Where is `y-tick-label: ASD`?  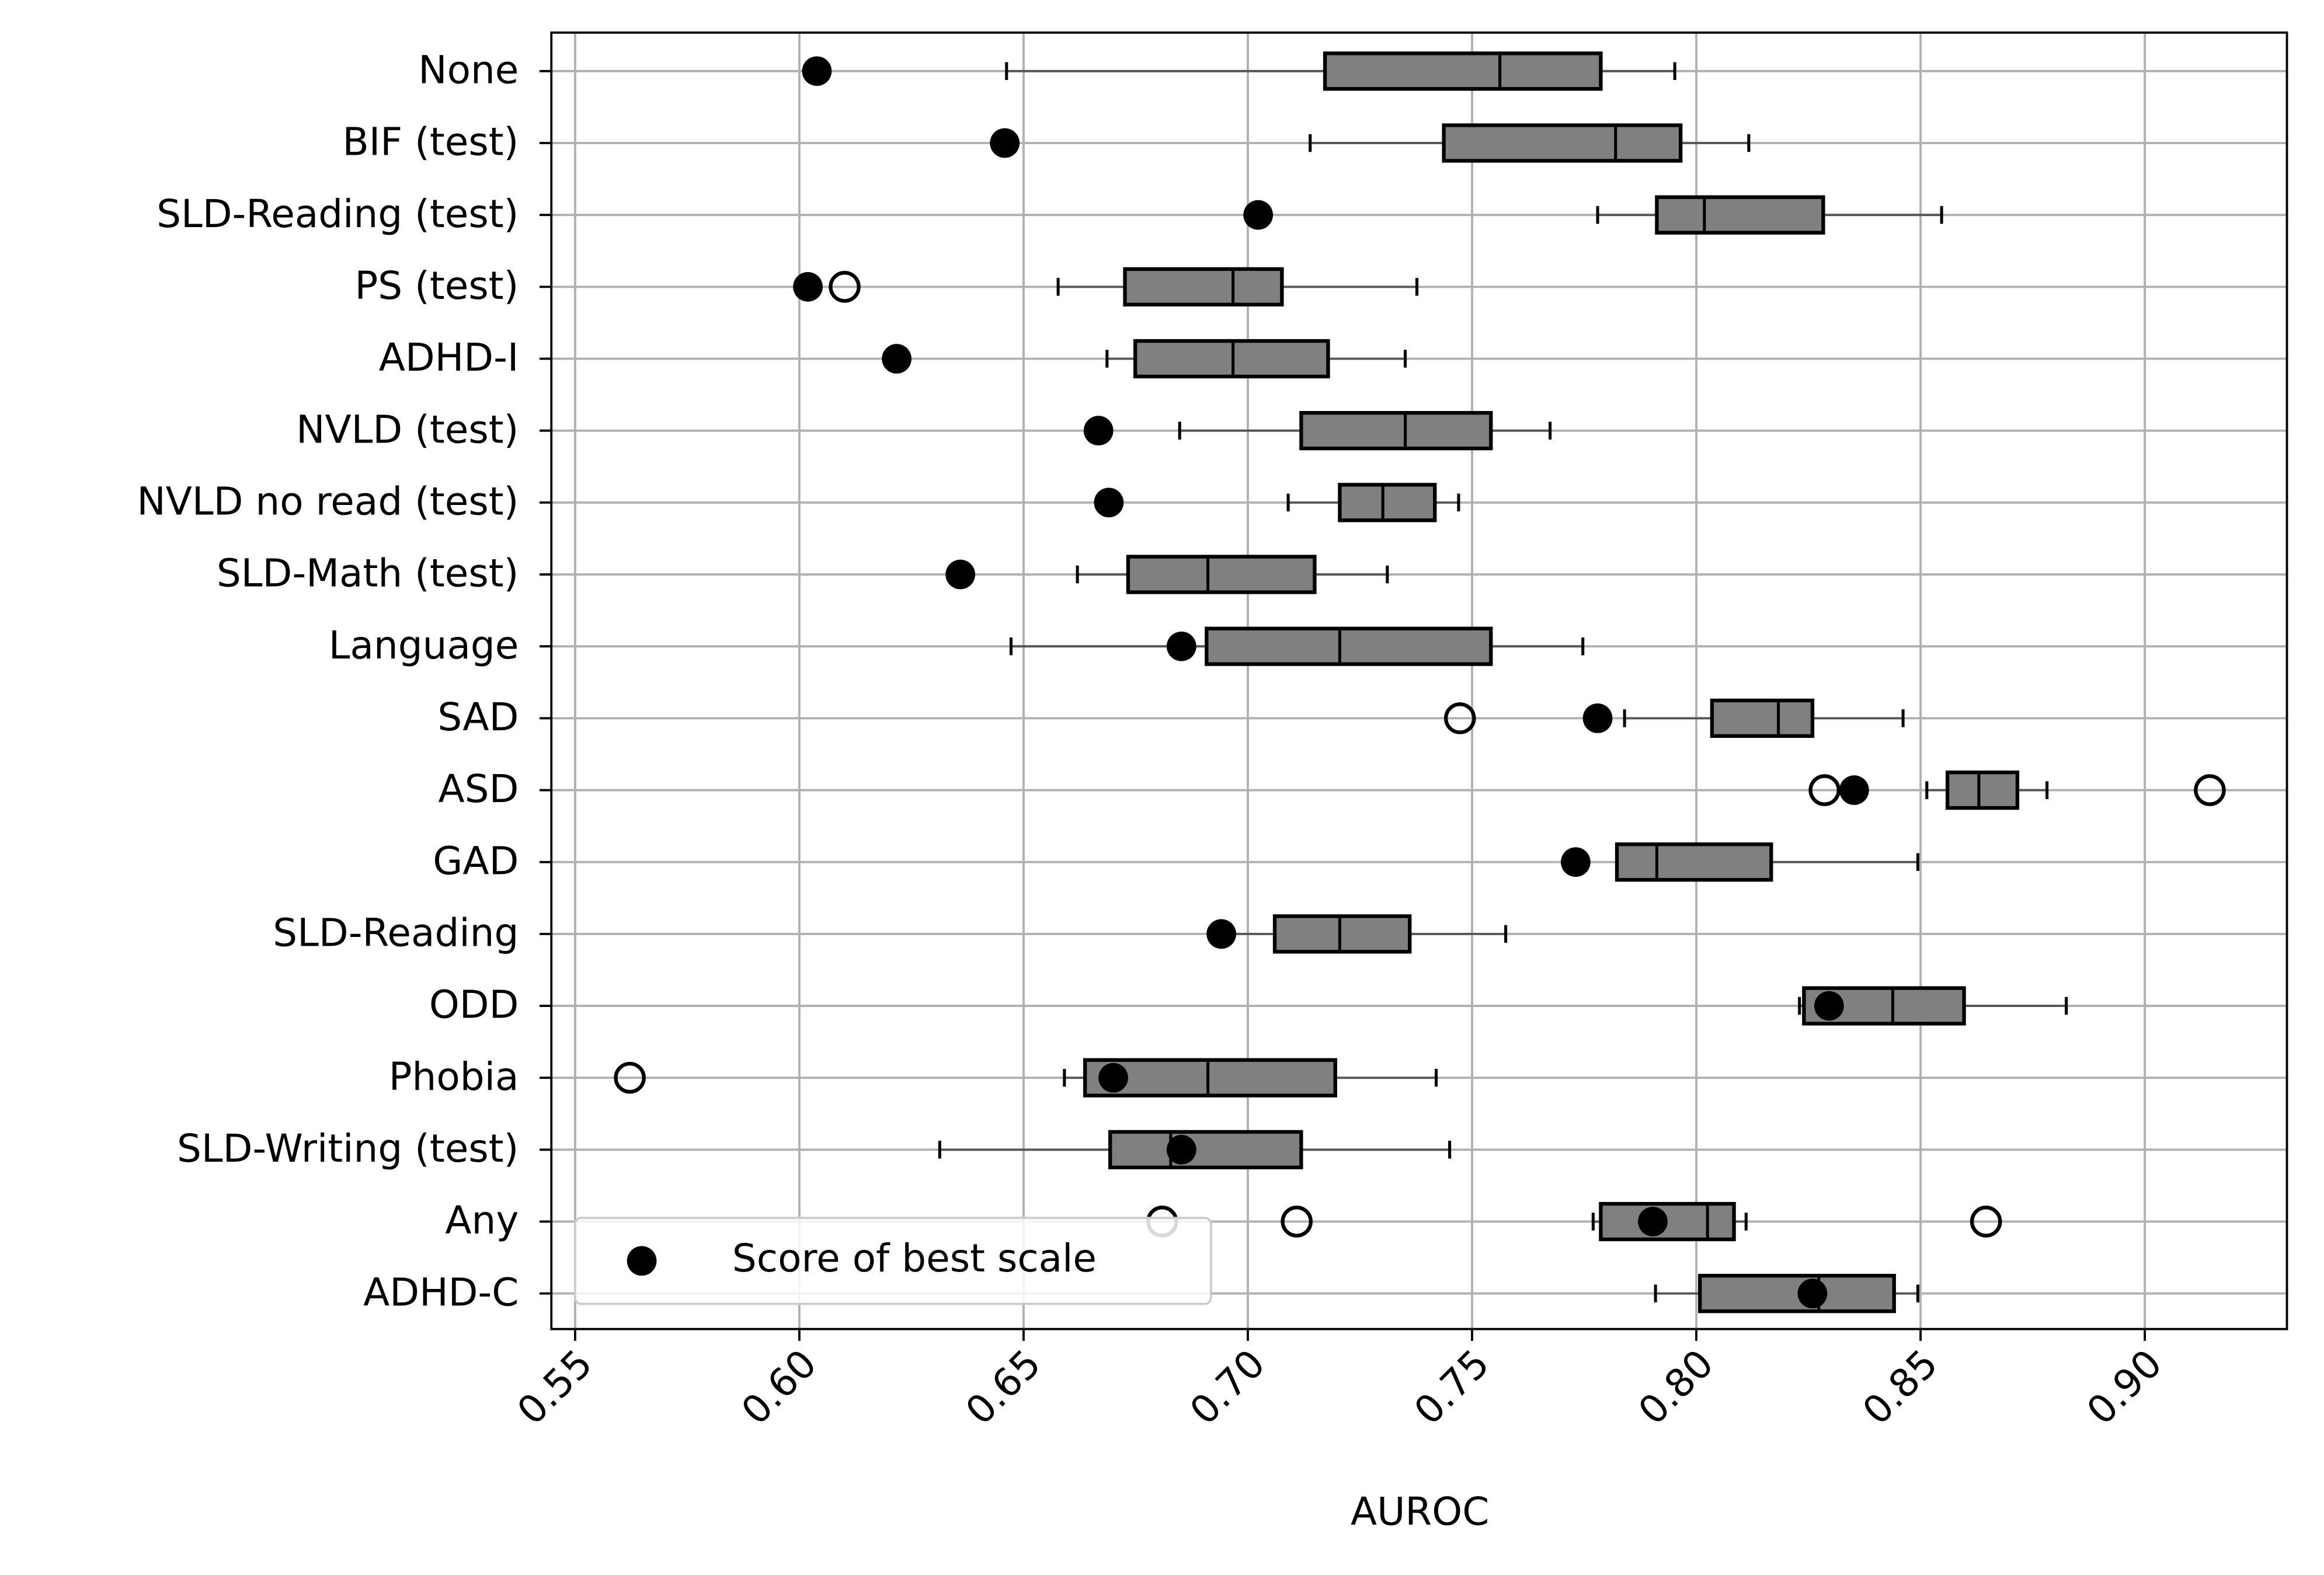
y-tick-label: ASD is located at coordinates (479, 789).